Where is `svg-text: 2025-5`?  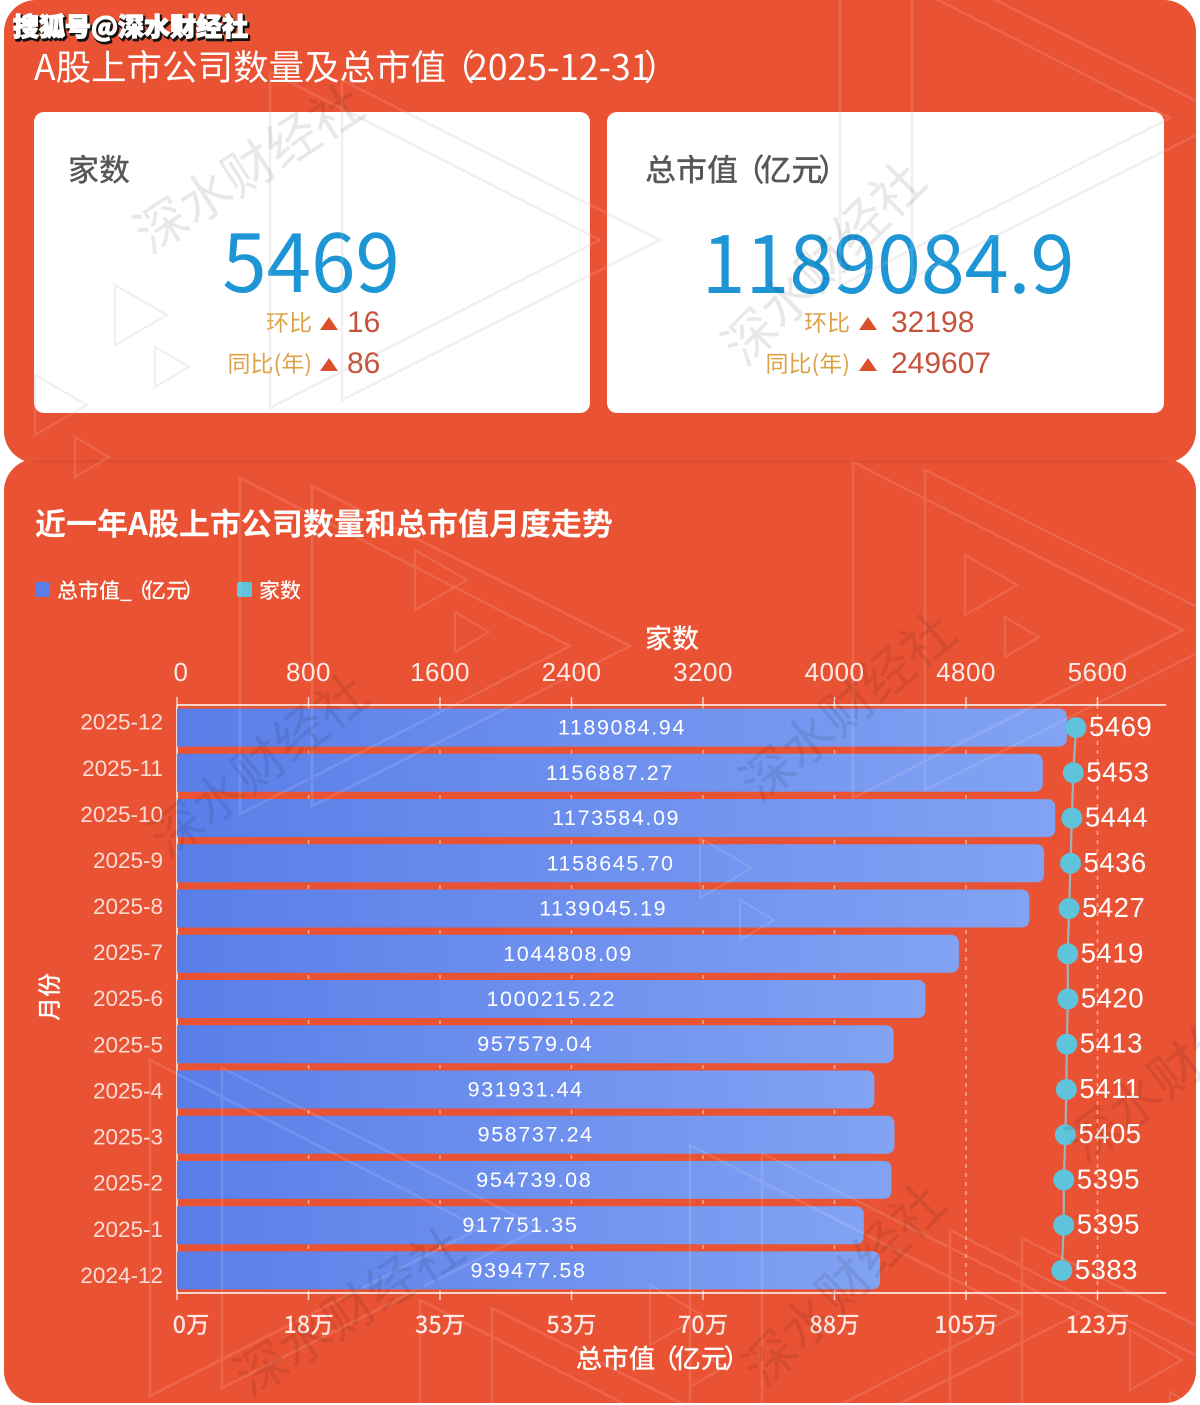 svg-text: 2025-5 is located at coordinates (128, 1044).